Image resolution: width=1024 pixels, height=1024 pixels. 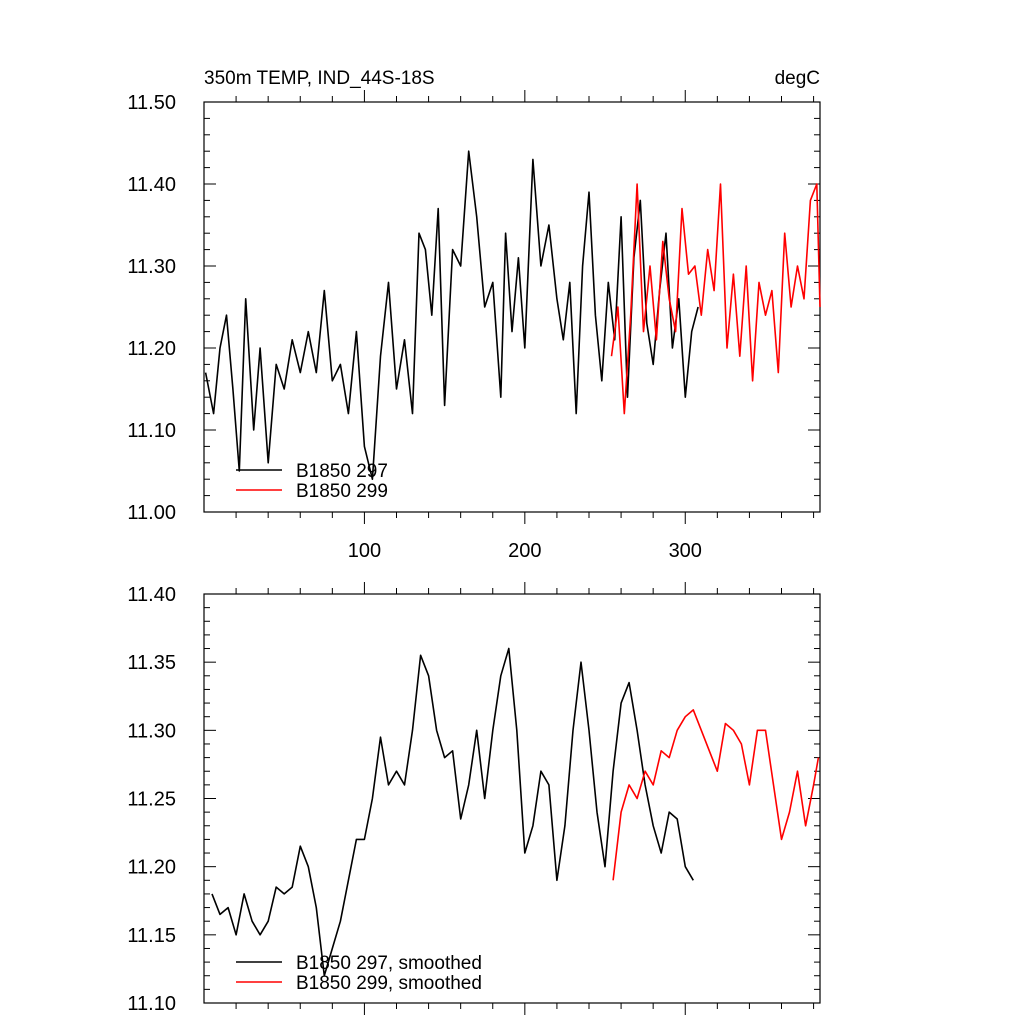 I want to click on legend-label-2: B1850 299, so click(x=342, y=491).